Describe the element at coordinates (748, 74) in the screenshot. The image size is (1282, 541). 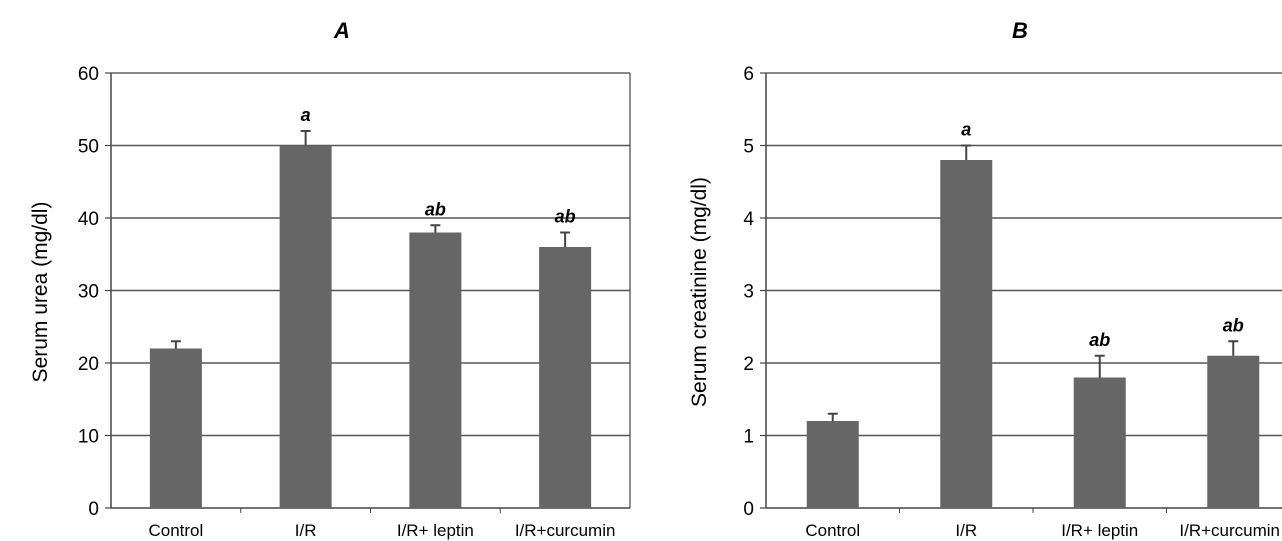
I see `panel-b-y-tick-label: 6` at that location.